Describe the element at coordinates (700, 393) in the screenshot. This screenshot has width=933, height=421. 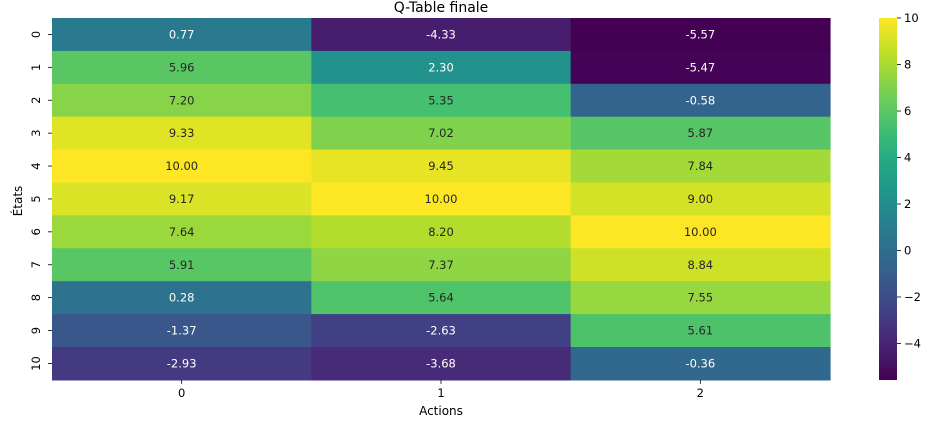
I see `x-tick-label: 2` at that location.